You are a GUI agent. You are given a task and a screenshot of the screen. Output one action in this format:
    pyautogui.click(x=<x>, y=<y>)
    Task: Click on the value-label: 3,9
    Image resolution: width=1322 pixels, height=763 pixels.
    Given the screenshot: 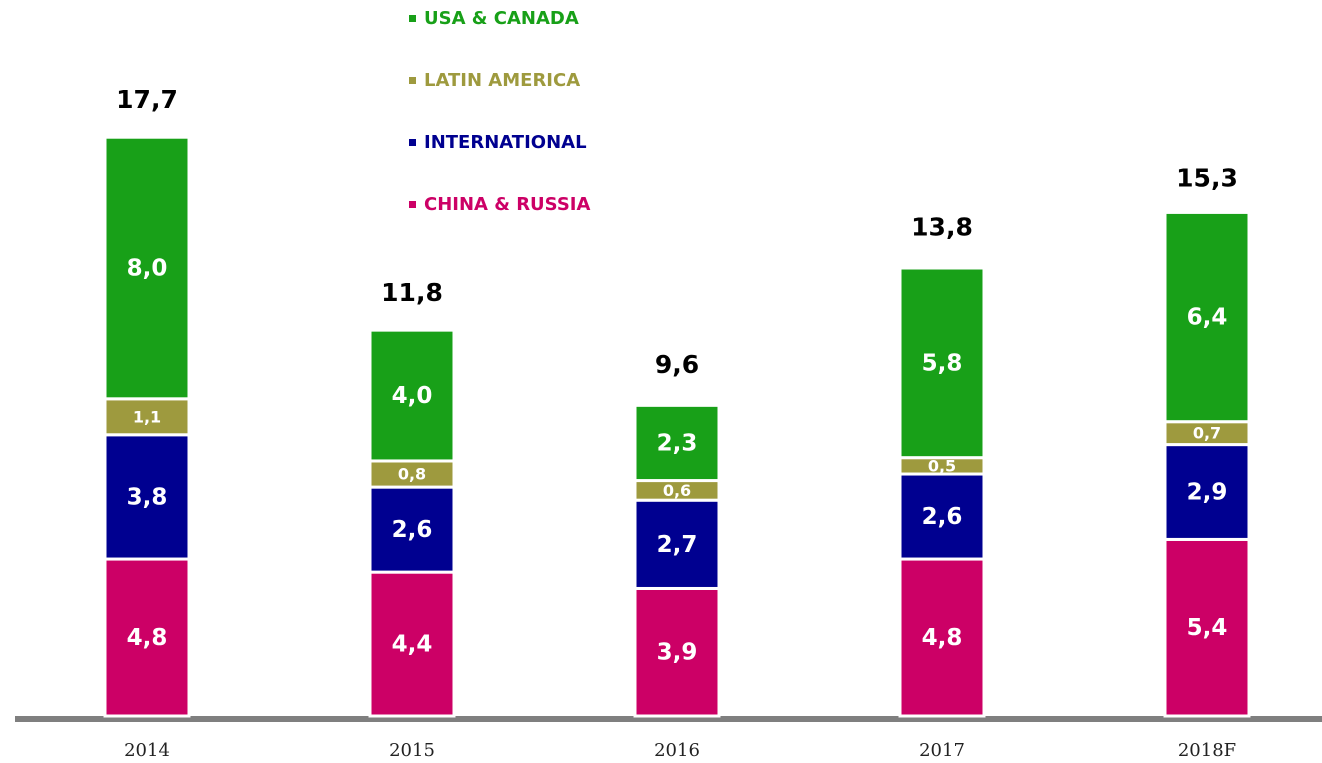 What is the action you would take?
    pyautogui.click(x=677, y=653)
    